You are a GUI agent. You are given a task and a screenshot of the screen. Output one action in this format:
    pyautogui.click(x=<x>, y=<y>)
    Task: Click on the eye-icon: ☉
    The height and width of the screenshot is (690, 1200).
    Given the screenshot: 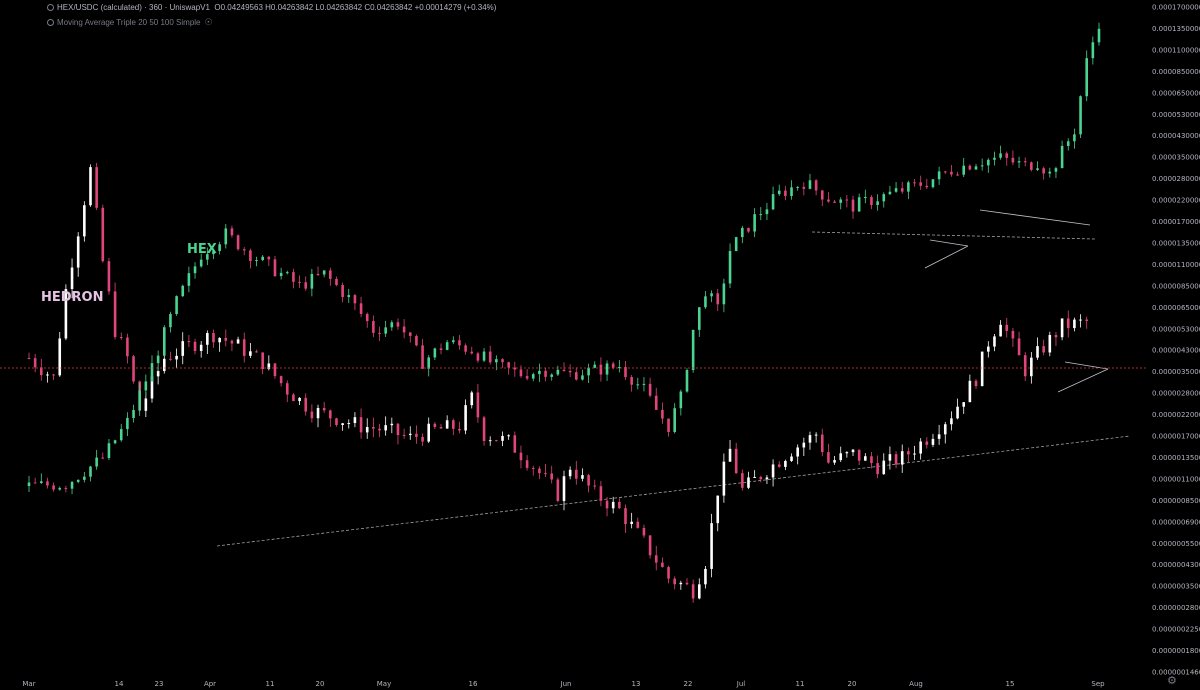 What is the action you would take?
    pyautogui.click(x=208, y=22)
    